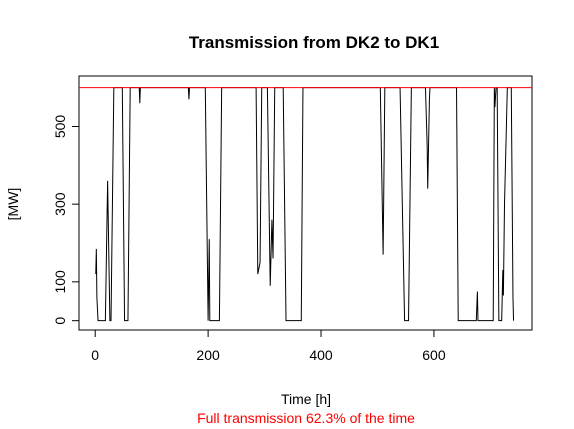 The image size is (574, 429). I want to click on x-axis-label: Time [h], so click(306, 399).